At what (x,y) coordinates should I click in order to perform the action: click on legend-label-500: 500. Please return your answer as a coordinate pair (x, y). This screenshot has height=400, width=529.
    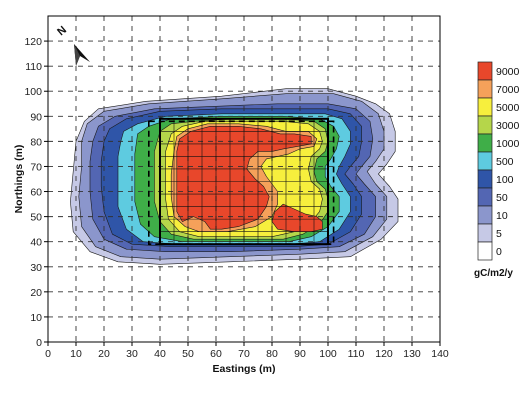
    Looking at the image, I should click on (505, 162).